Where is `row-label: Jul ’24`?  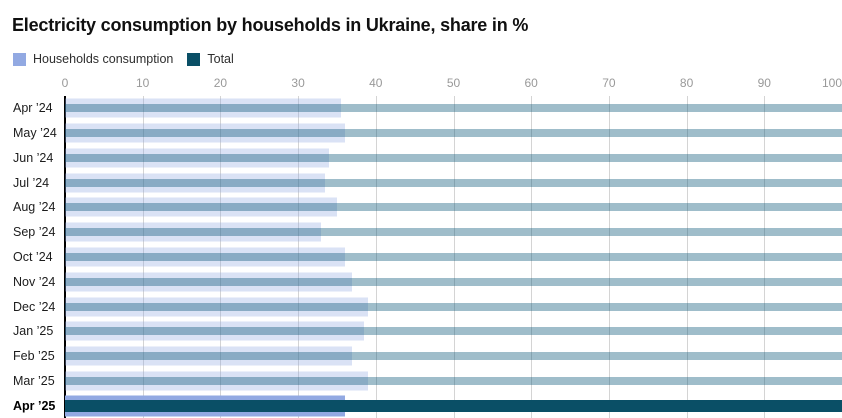
row-label: Jul ’24 is located at coordinates (31, 182).